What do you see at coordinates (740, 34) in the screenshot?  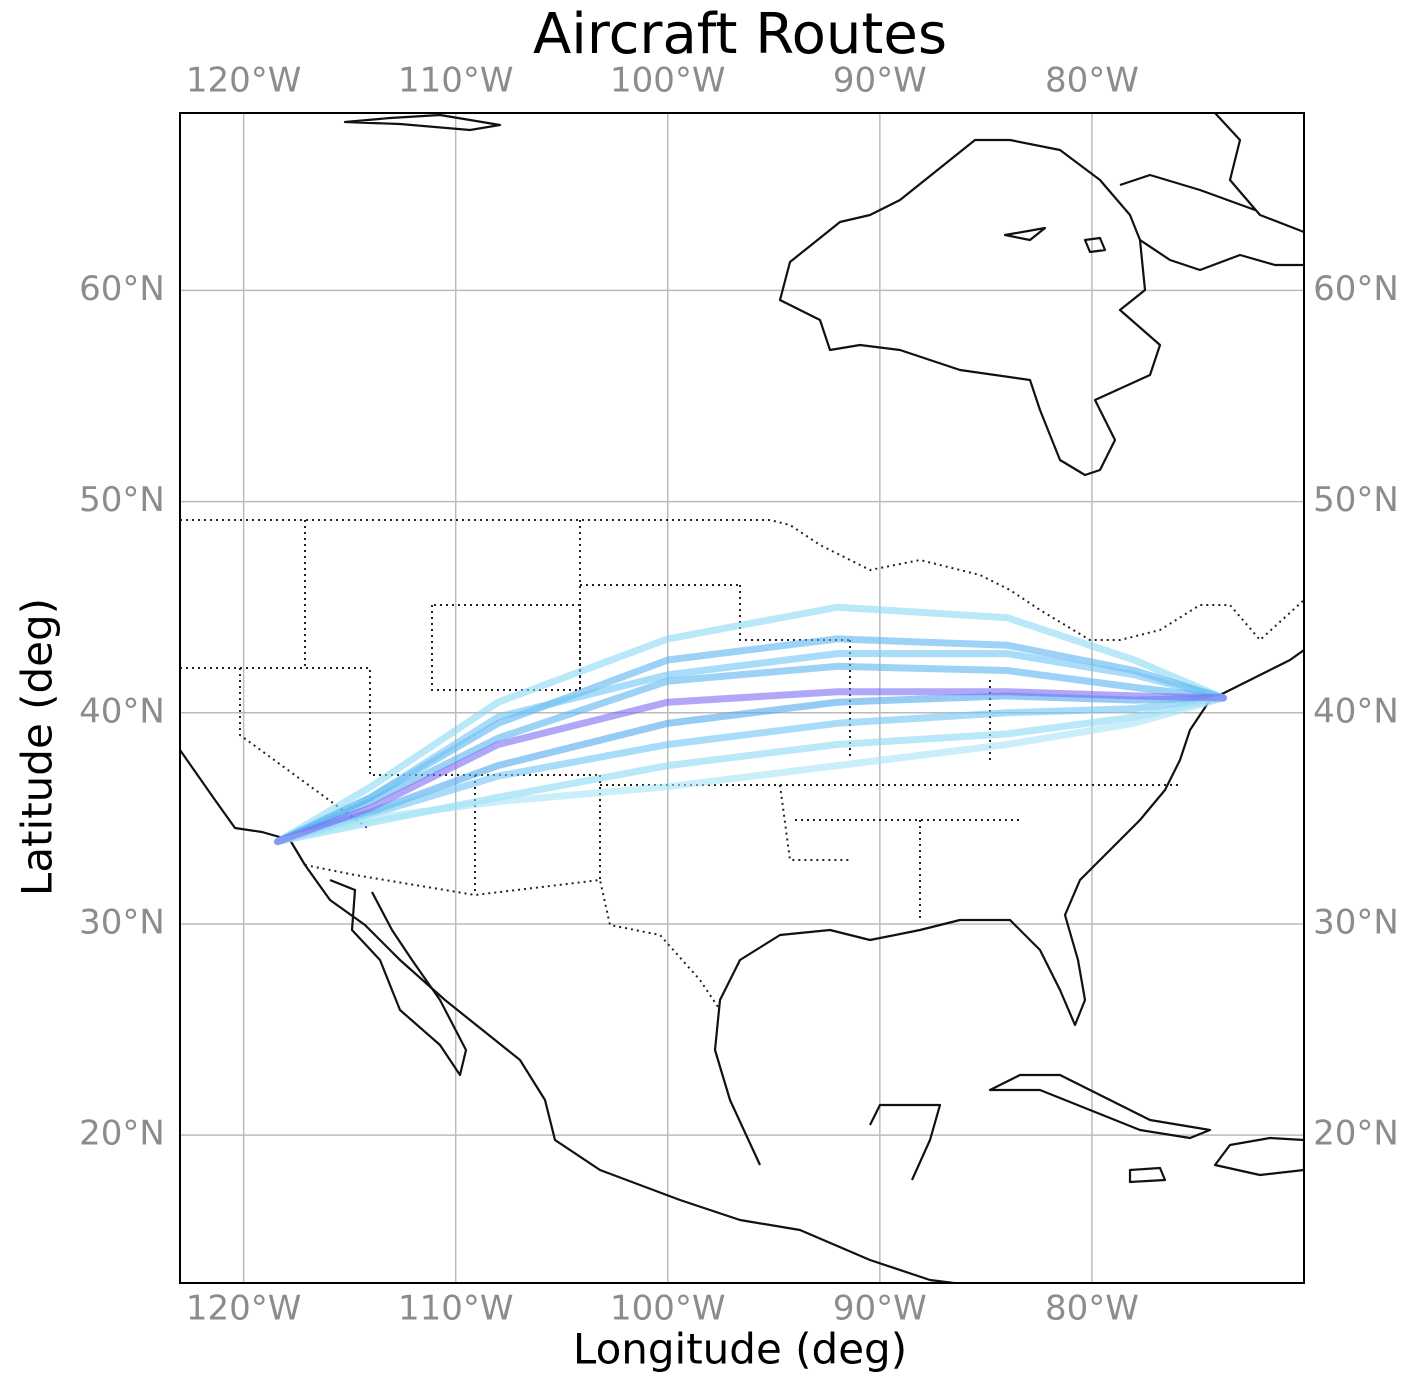 I see `chart-title: Aircraft Routes` at bounding box center [740, 34].